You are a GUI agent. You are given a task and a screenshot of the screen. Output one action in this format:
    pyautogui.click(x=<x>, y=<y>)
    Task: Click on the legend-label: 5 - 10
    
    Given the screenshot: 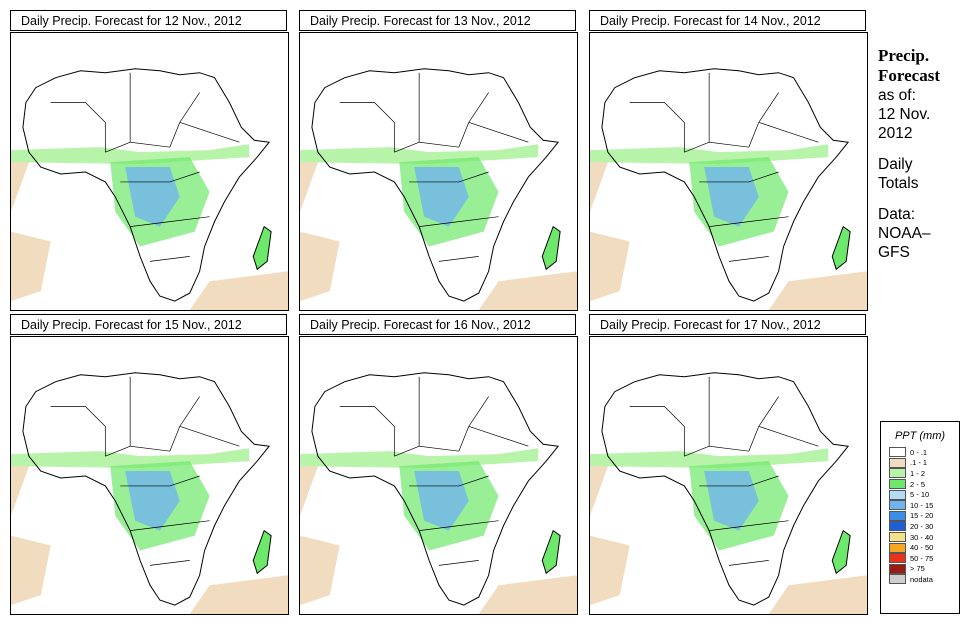 What is the action you would take?
    pyautogui.click(x=920, y=495)
    